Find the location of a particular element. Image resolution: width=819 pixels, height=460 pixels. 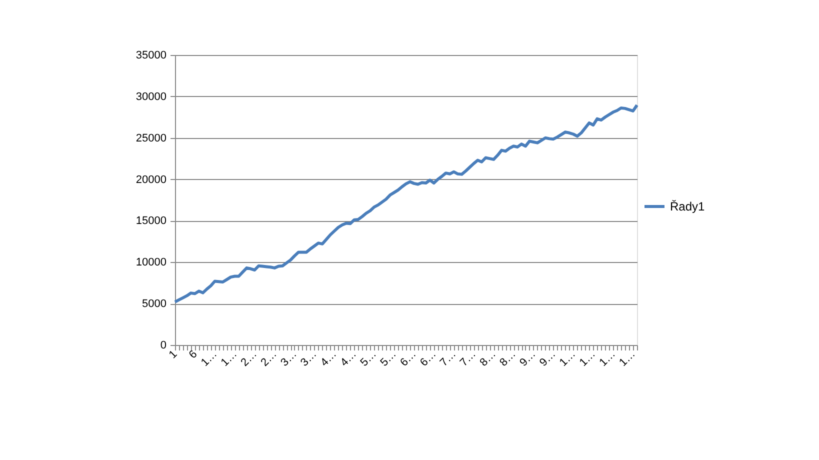

y-tick-label: 5000 is located at coordinates (154, 304).